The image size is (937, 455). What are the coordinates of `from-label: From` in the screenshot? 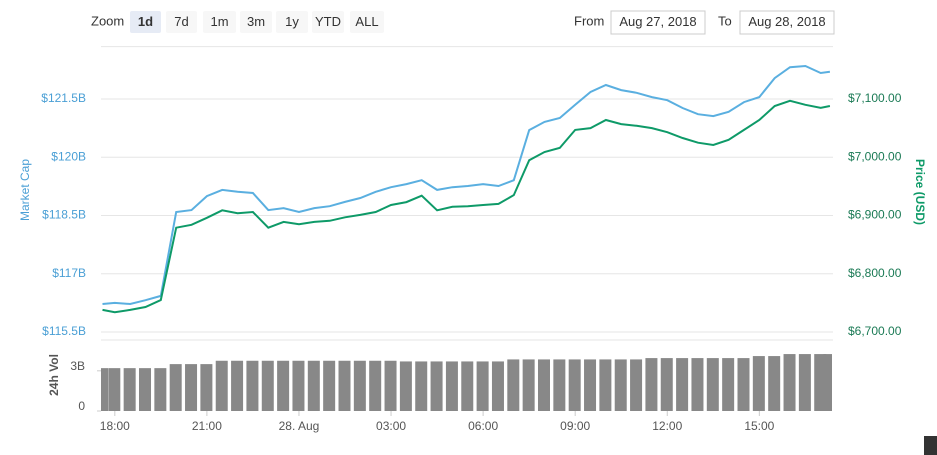 It's located at (589, 20).